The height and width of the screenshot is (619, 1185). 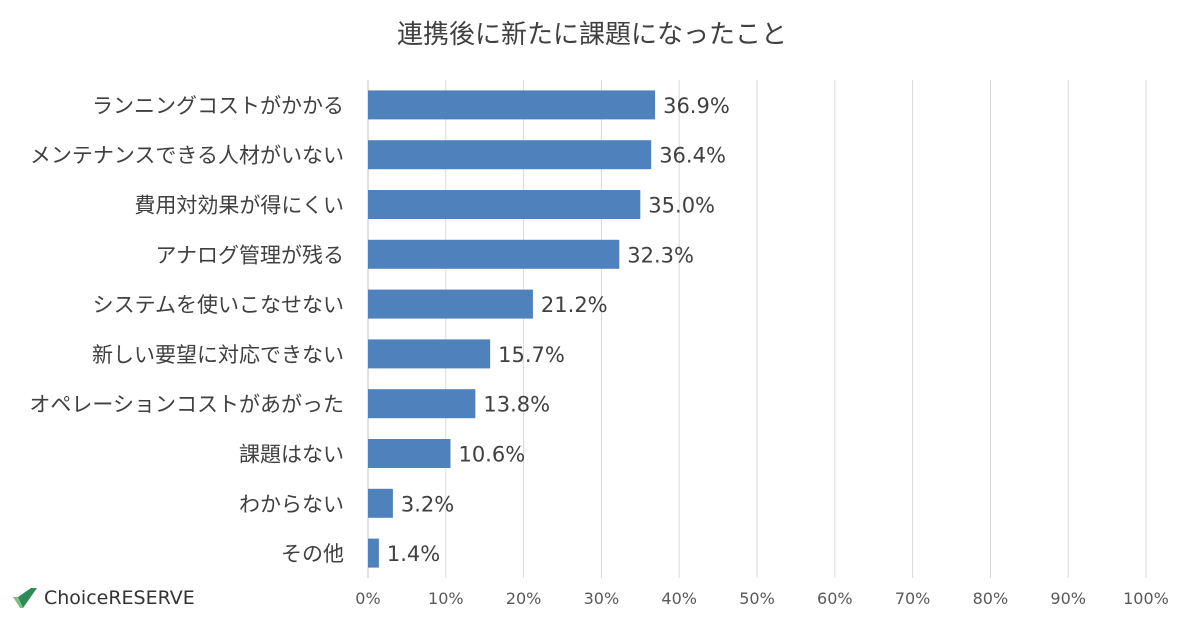 I want to click on x-tick-label: 40%, so click(x=679, y=598).